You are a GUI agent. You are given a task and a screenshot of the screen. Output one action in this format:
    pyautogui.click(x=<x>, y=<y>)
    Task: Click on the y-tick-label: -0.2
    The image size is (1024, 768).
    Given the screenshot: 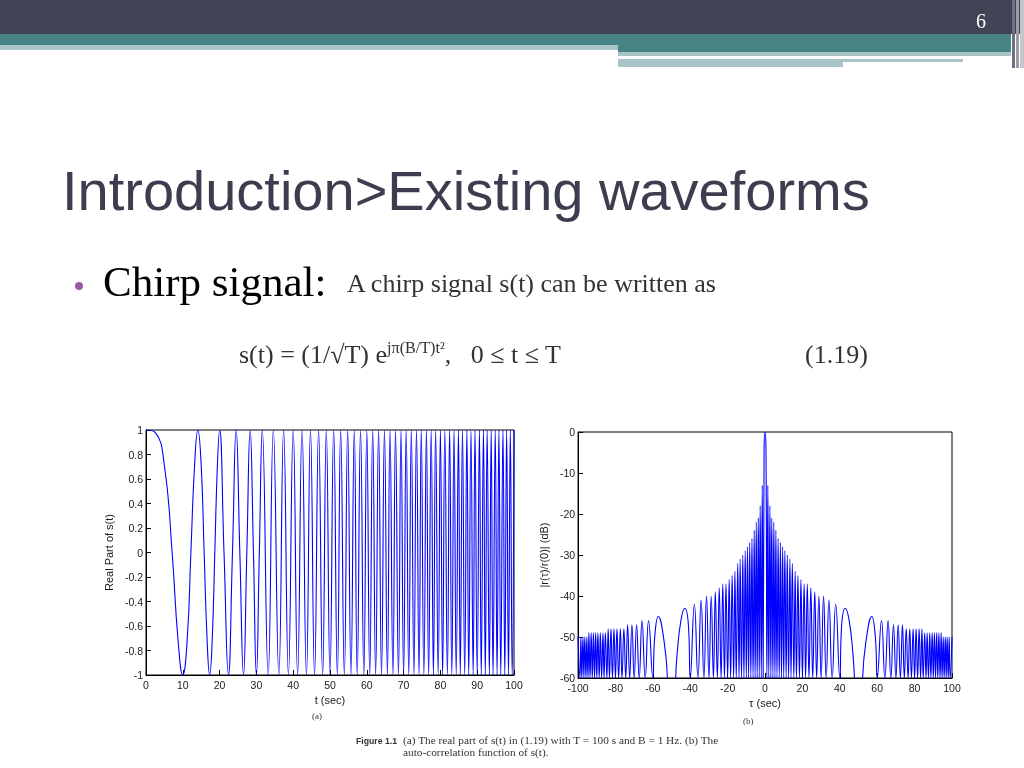 What is the action you would take?
    pyautogui.click(x=134, y=577)
    